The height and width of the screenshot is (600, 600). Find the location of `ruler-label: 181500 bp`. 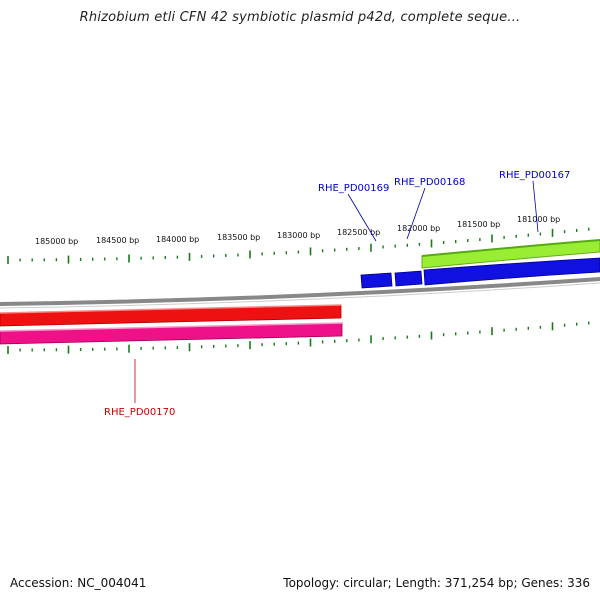

ruler-label: 181500 bp is located at coordinates (478, 224).